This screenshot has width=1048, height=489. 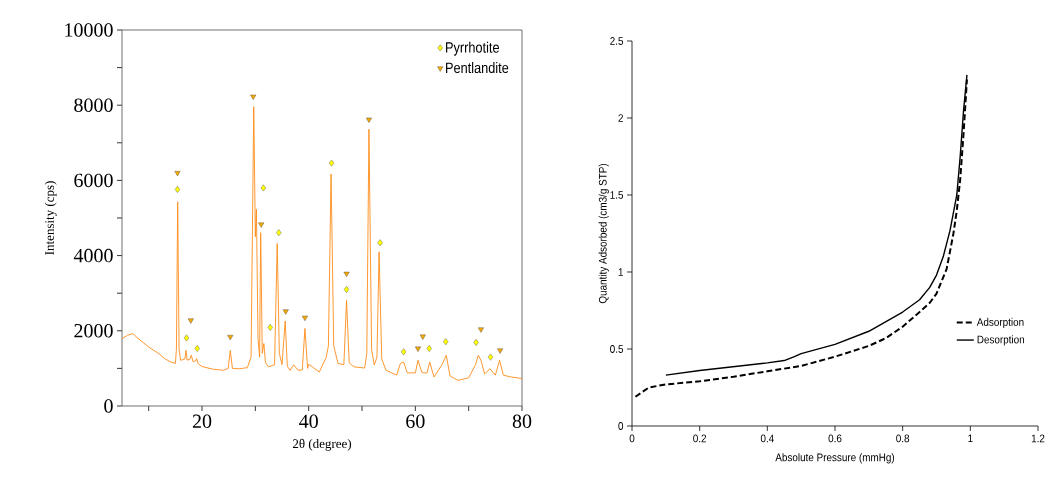 What do you see at coordinates (617, 41) in the screenshot?
I see `y-tick-label: 2.5` at bounding box center [617, 41].